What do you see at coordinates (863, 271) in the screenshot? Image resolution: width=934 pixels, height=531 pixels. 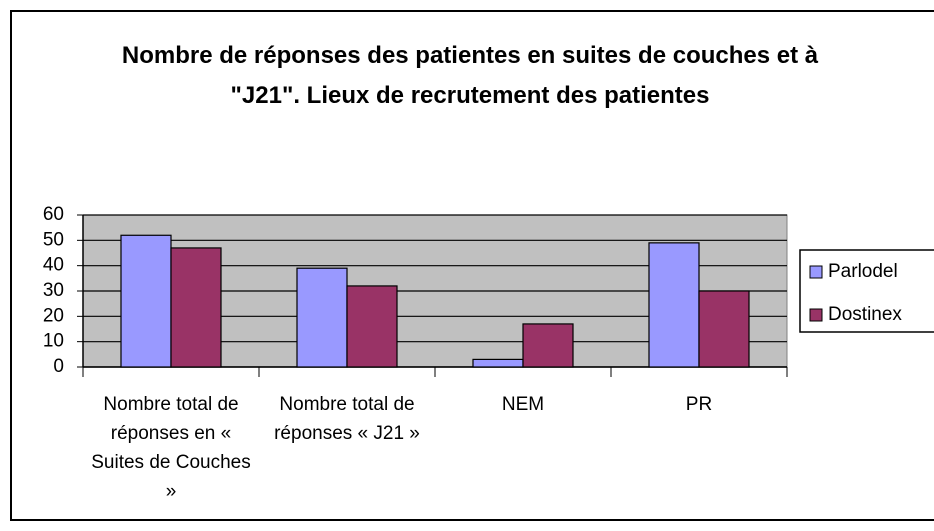 I see `legend-label: Parlodel` at bounding box center [863, 271].